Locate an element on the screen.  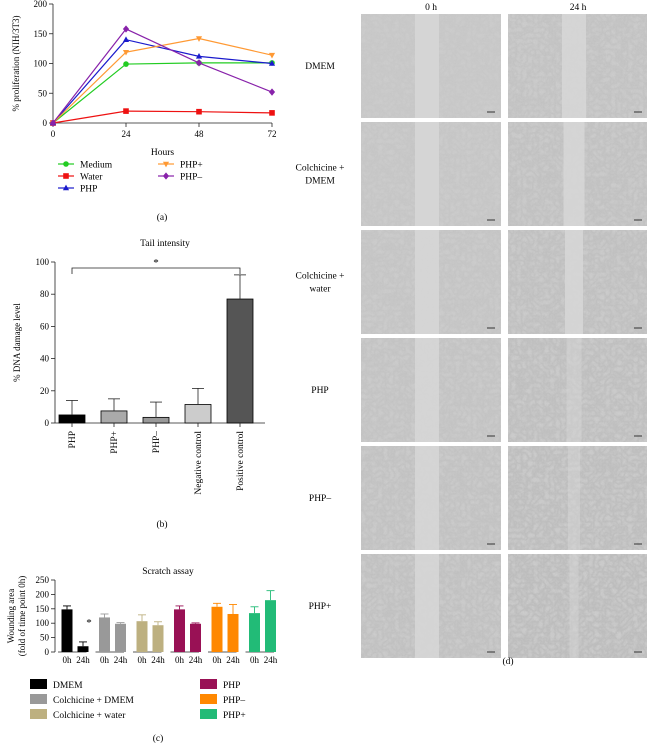
panel-label: (a) is located at coordinates (162, 217).